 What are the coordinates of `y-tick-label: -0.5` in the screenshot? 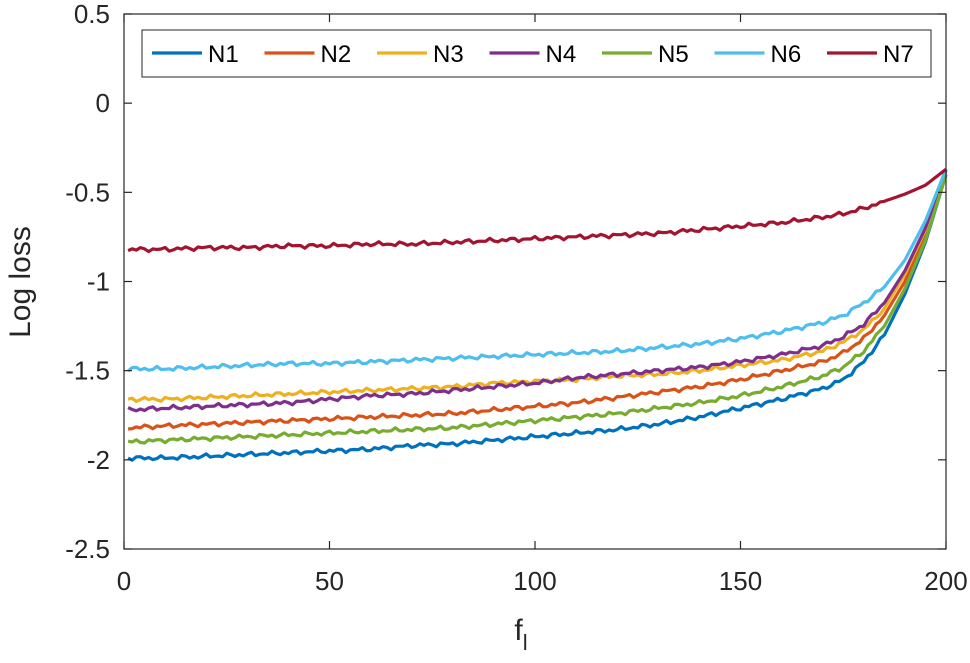 It's located at (87, 192).